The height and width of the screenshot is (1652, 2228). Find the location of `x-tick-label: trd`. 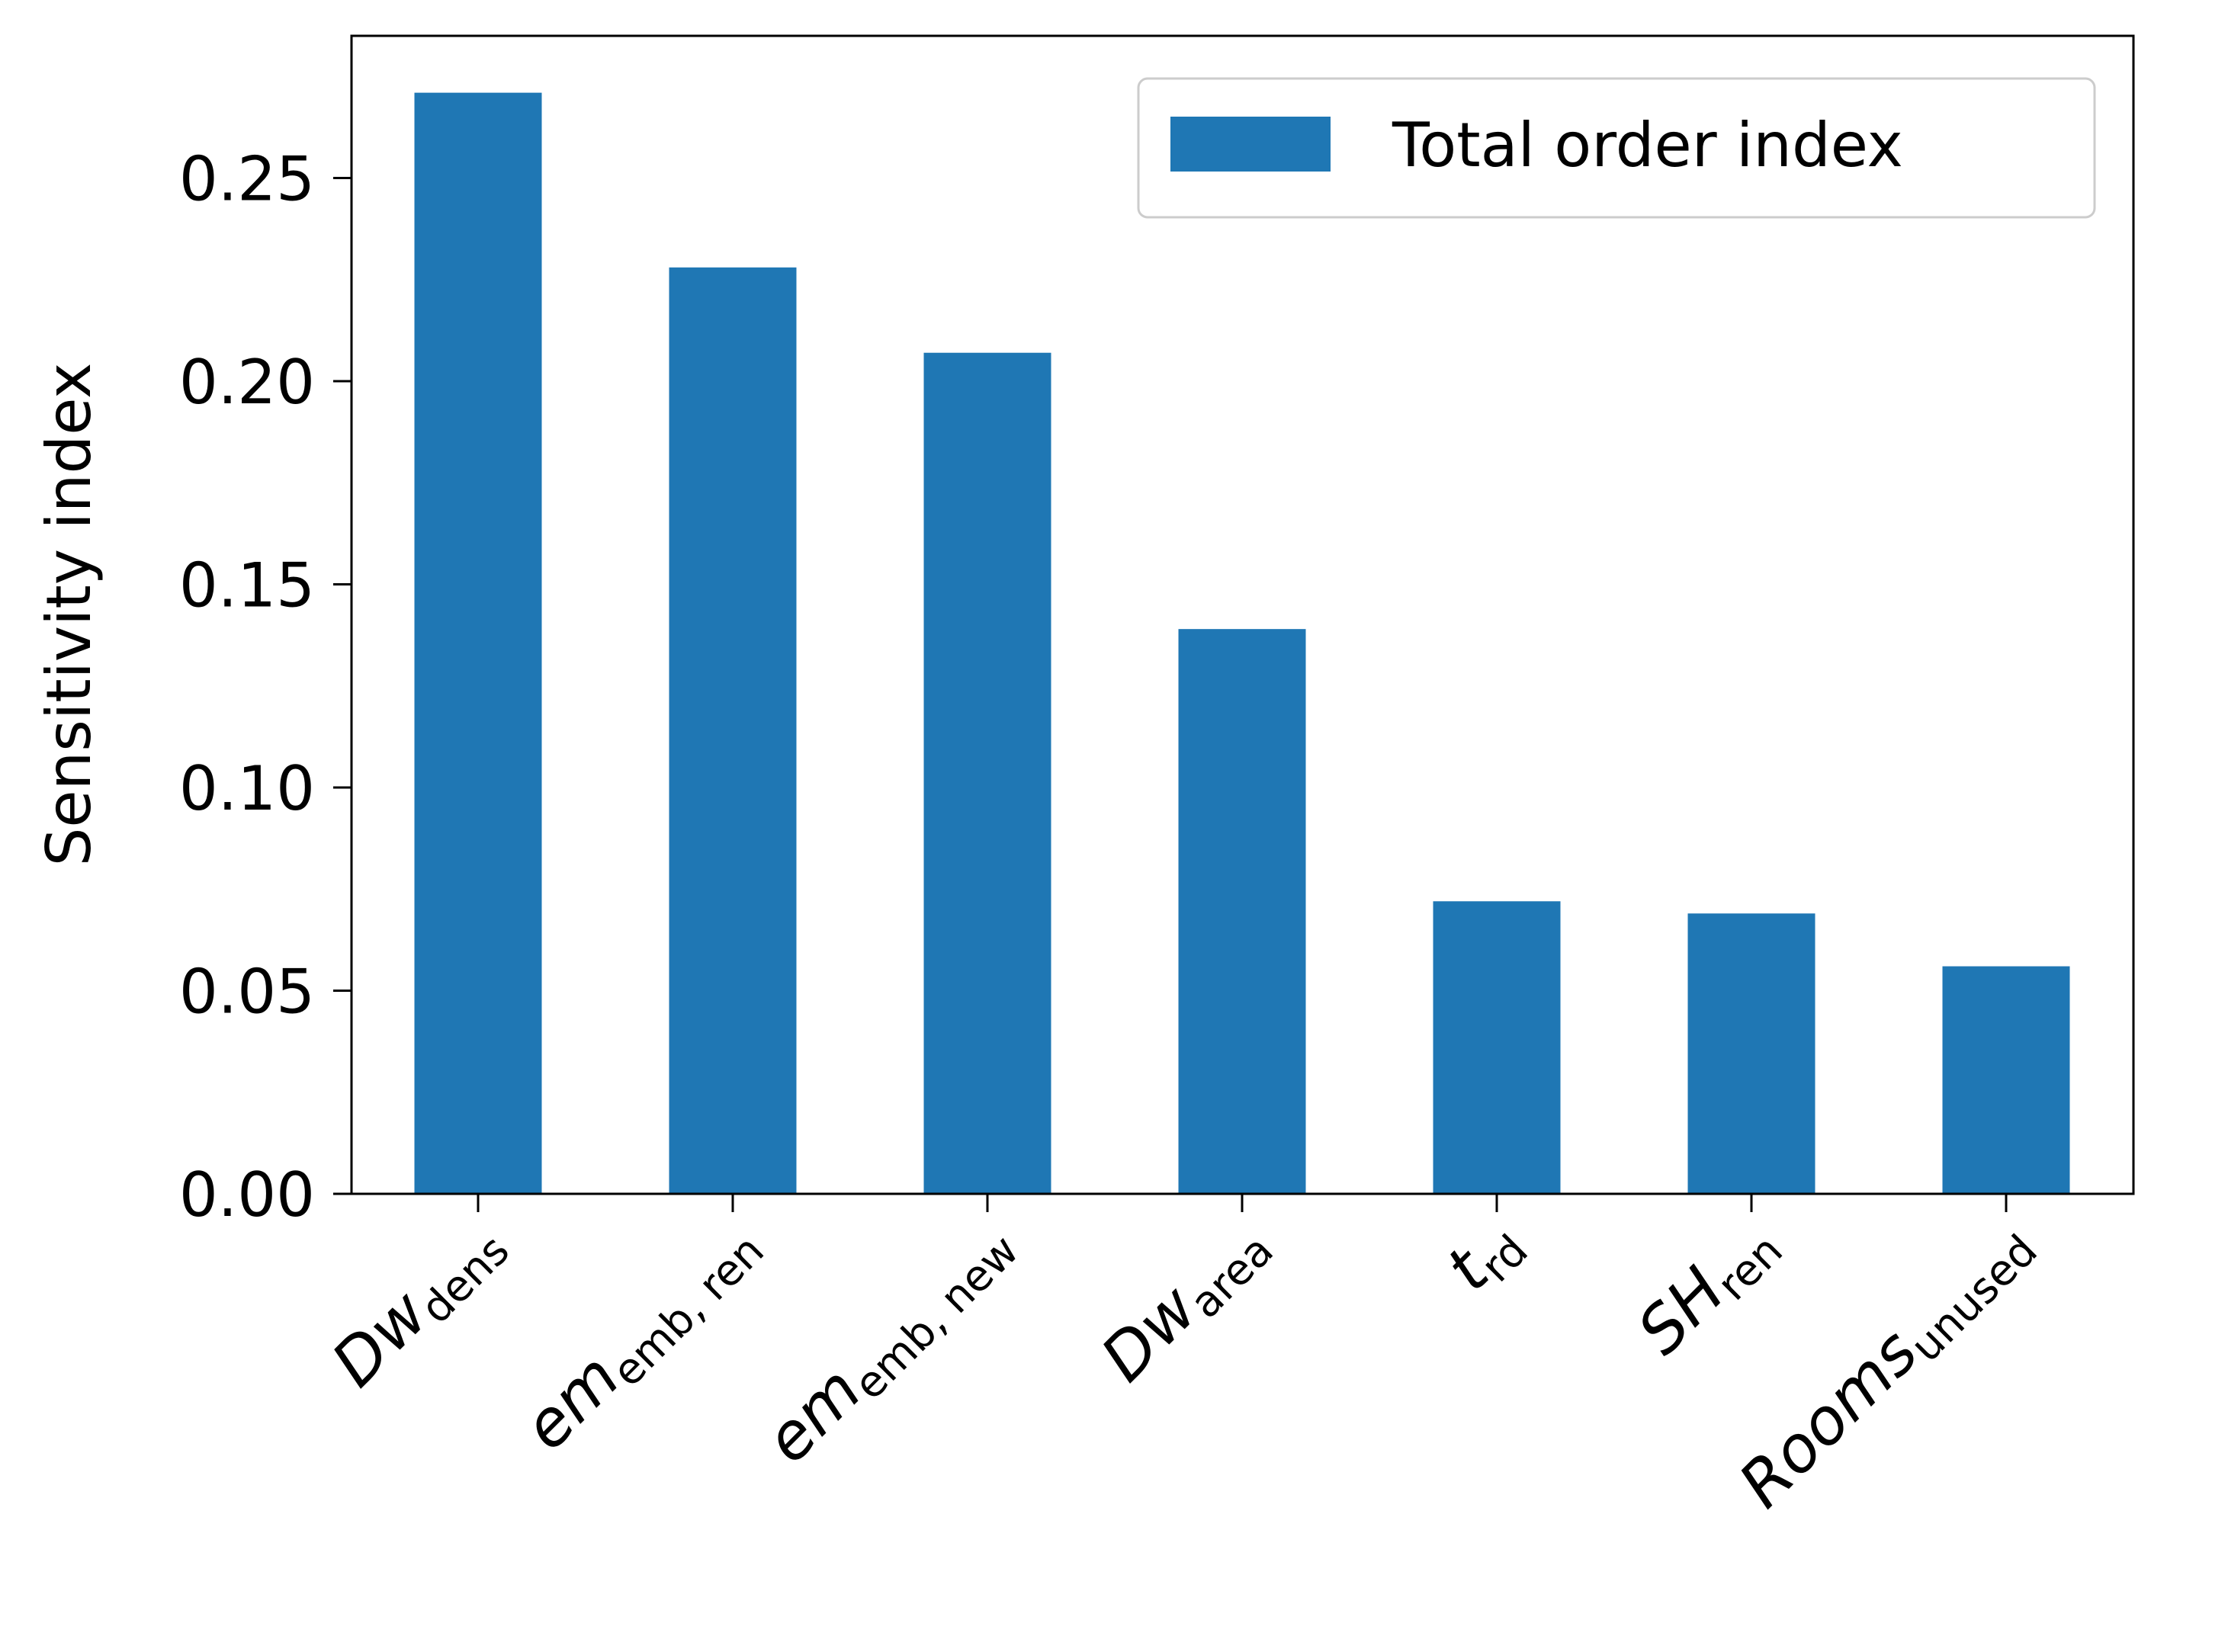

x-tick-label: trd is located at coordinates (1485, 1257).